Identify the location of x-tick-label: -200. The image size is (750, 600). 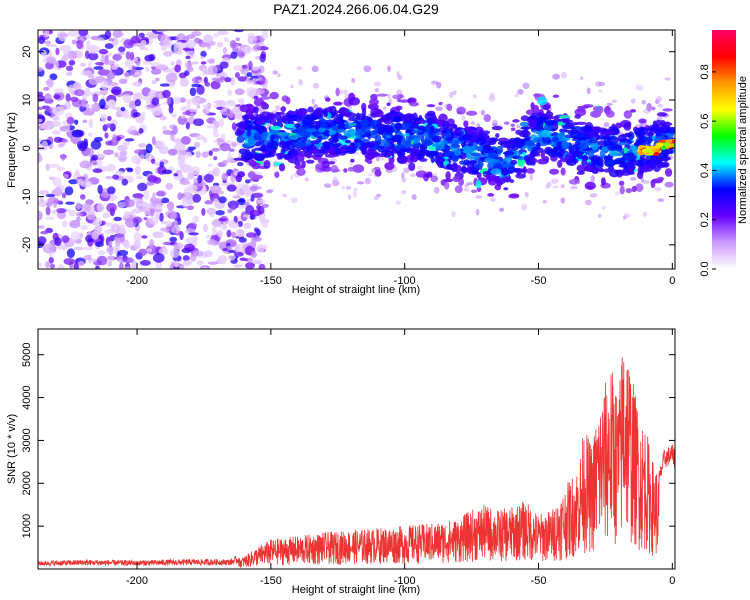
(137, 281).